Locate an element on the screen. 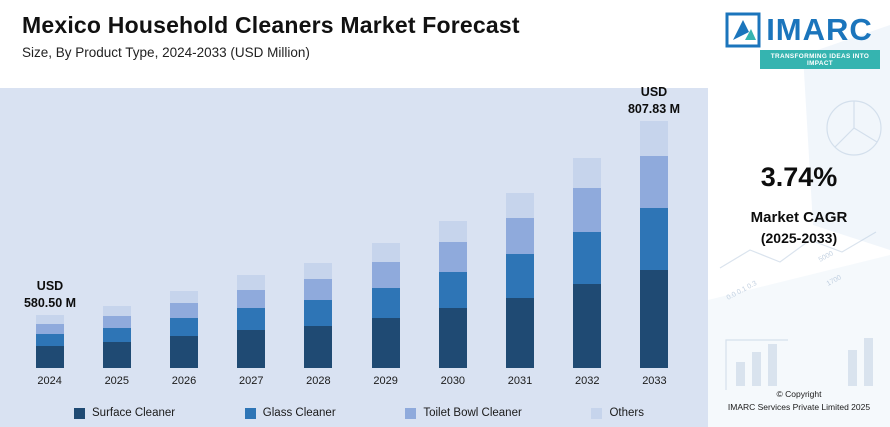  x-axis-label: 2030 is located at coordinates (453, 381).